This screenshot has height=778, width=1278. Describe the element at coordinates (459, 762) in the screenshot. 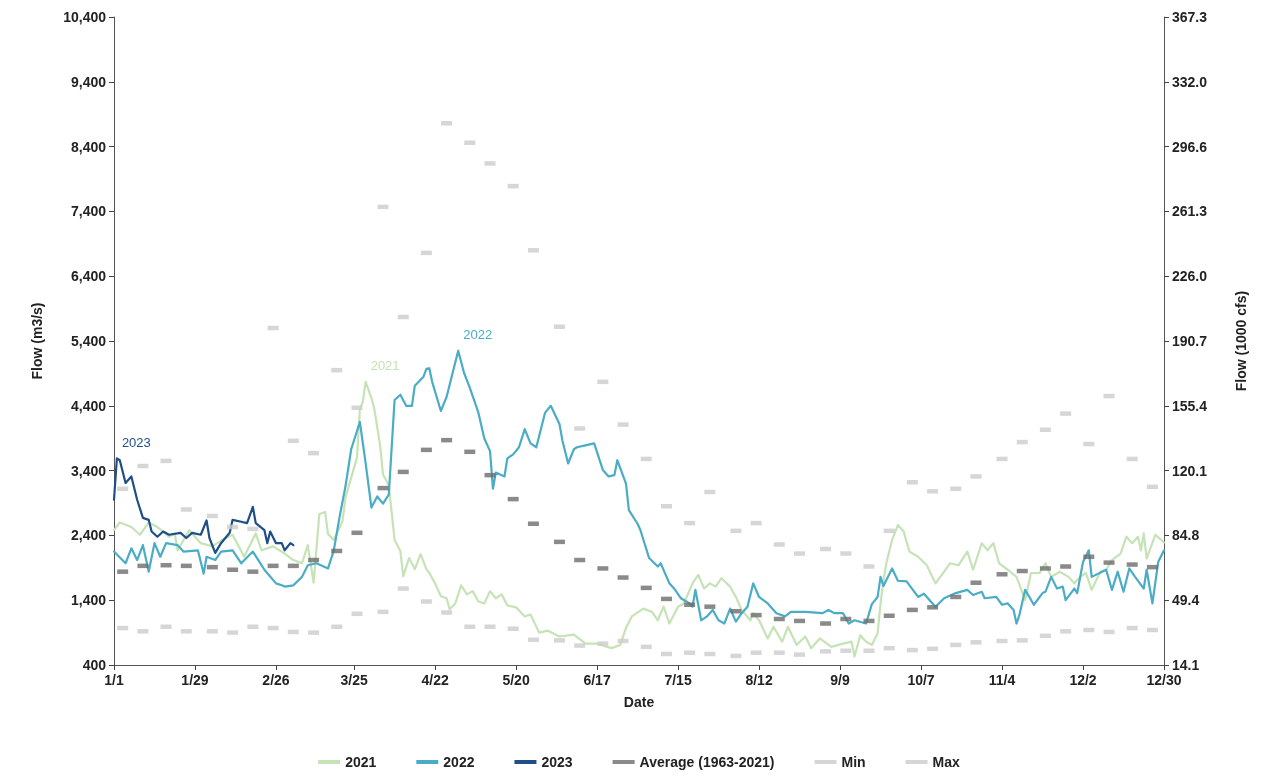

I see `legend-label: 2022` at that location.